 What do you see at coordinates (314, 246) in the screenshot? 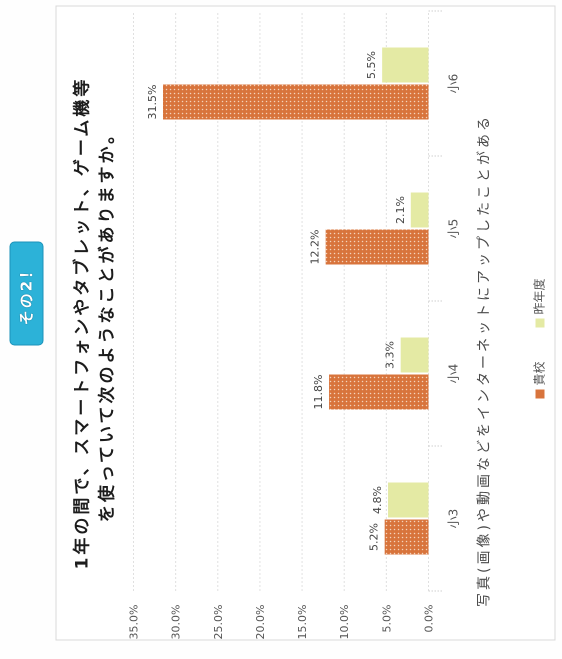
I see `data-label-kiko-3: 12.2%` at bounding box center [314, 246].